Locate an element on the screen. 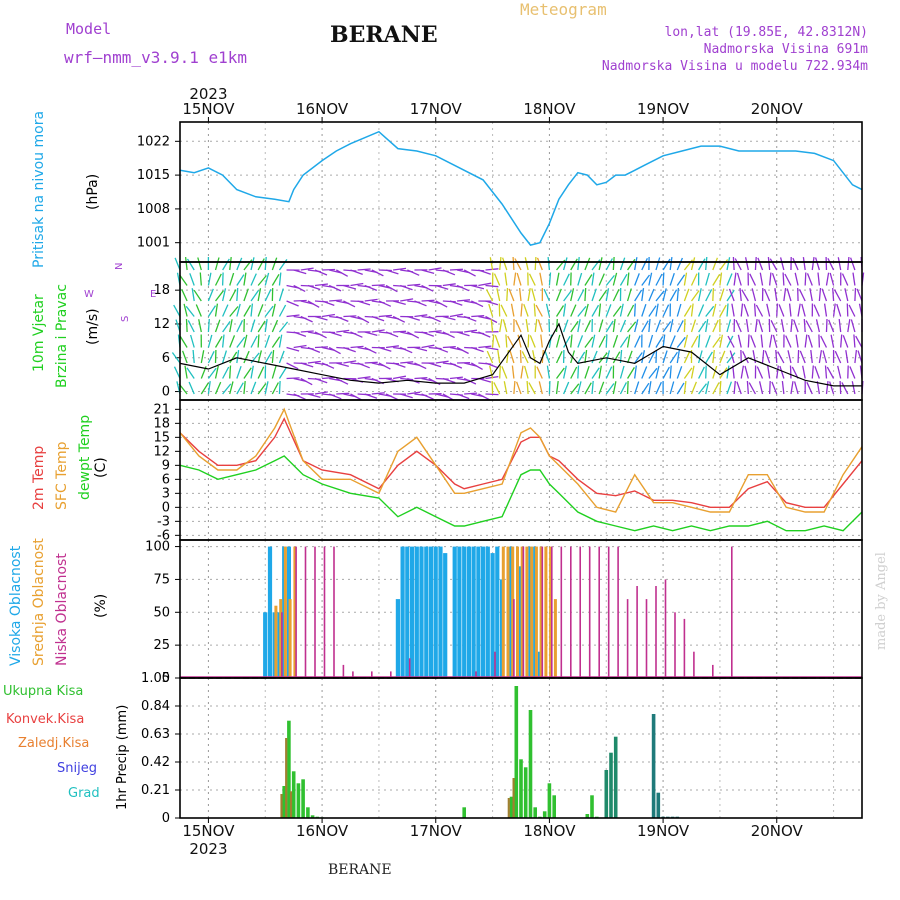 The width and height of the screenshot is (900, 900). ytick-label-precipitation: 0.84 is located at coordinates (155, 706).